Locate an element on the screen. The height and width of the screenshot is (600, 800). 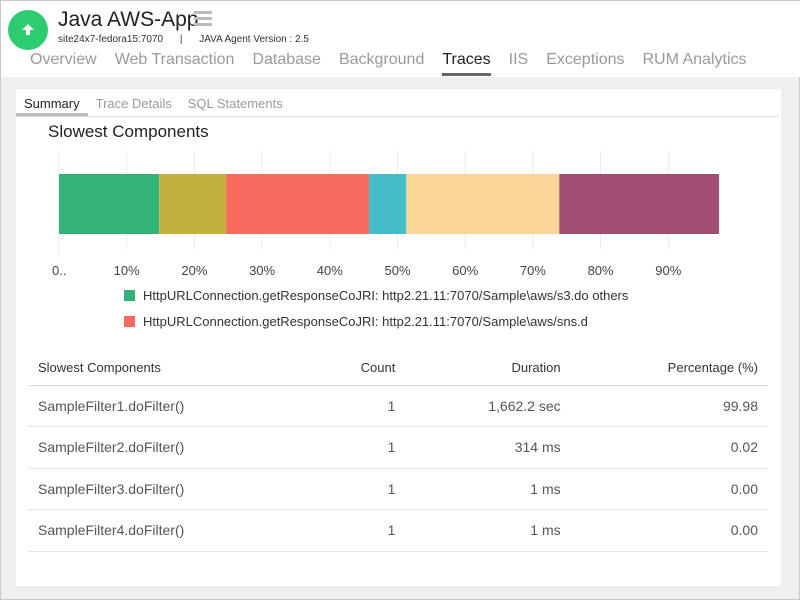
chart-title: Slowest Components is located at coordinates (128, 131).